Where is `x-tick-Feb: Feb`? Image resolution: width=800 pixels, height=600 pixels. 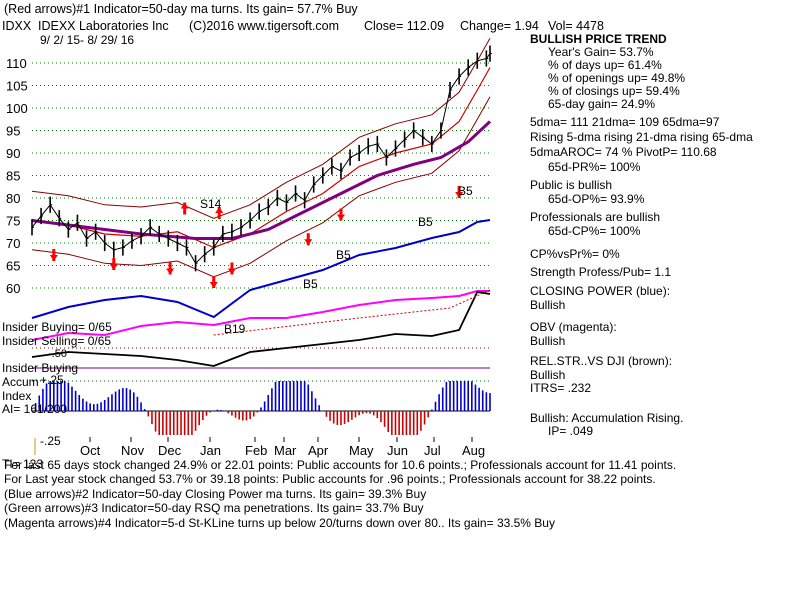 x-tick-Feb: Feb is located at coordinates (256, 450).